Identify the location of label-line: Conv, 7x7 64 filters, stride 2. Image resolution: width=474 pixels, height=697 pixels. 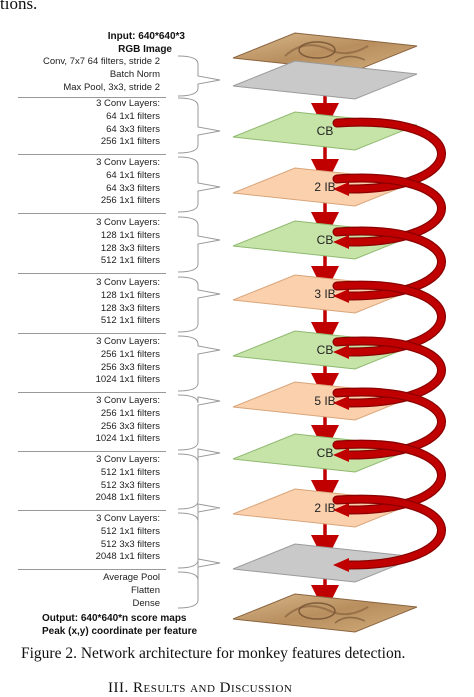
(101, 61).